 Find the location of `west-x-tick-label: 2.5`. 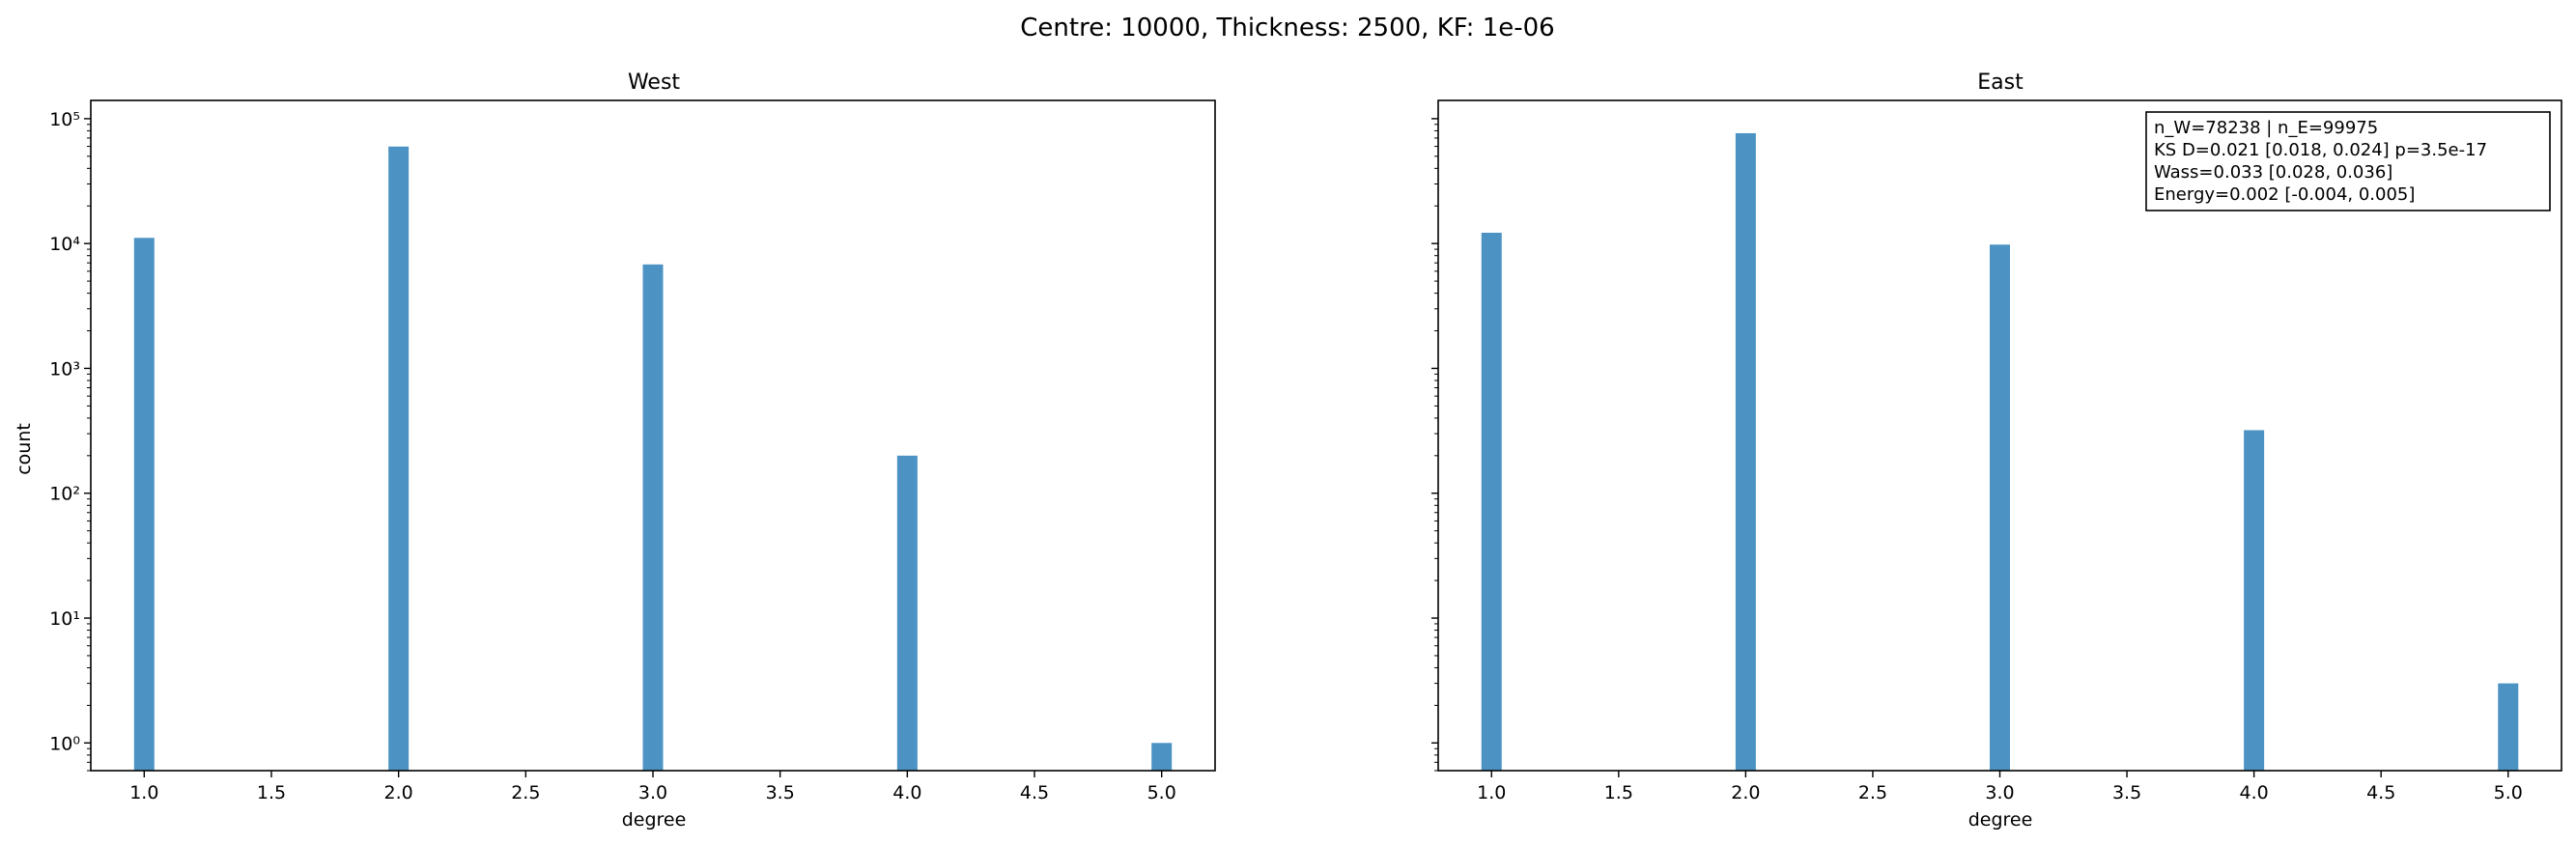

west-x-tick-label: 2.5 is located at coordinates (525, 792).